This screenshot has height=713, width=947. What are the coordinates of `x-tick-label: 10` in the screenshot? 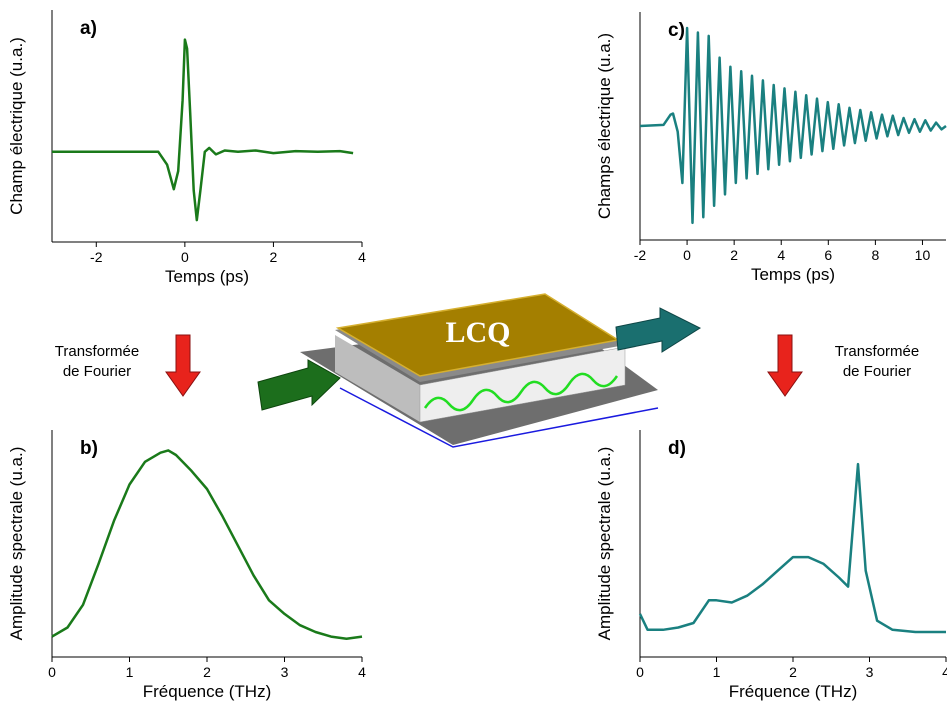 It's located at (923, 255).